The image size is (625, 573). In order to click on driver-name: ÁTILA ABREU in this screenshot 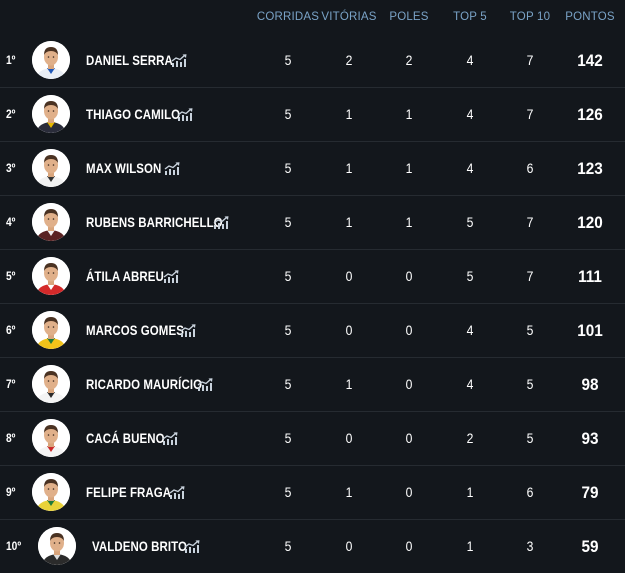, I will do `click(125, 276)`.